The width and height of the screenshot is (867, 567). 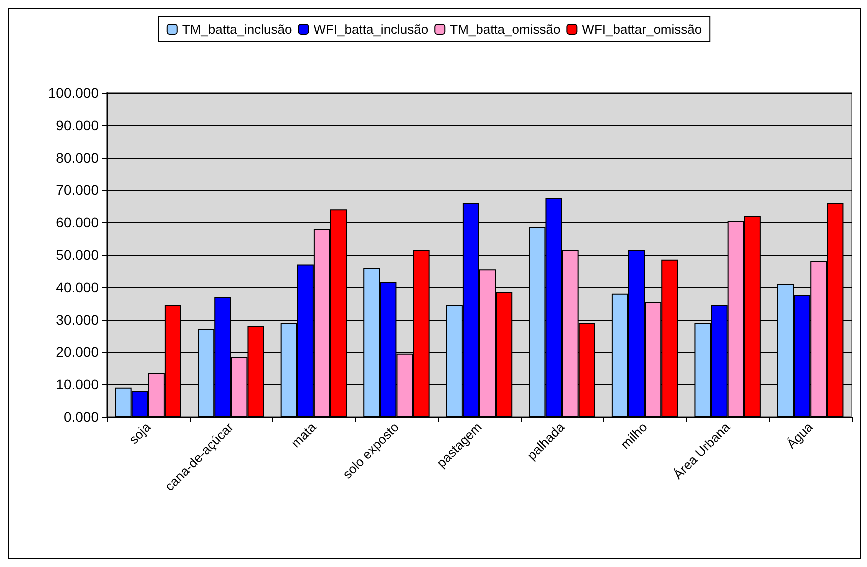 What do you see at coordinates (505, 29) in the screenshot?
I see `legend-label: TM_batta_omissão` at bounding box center [505, 29].